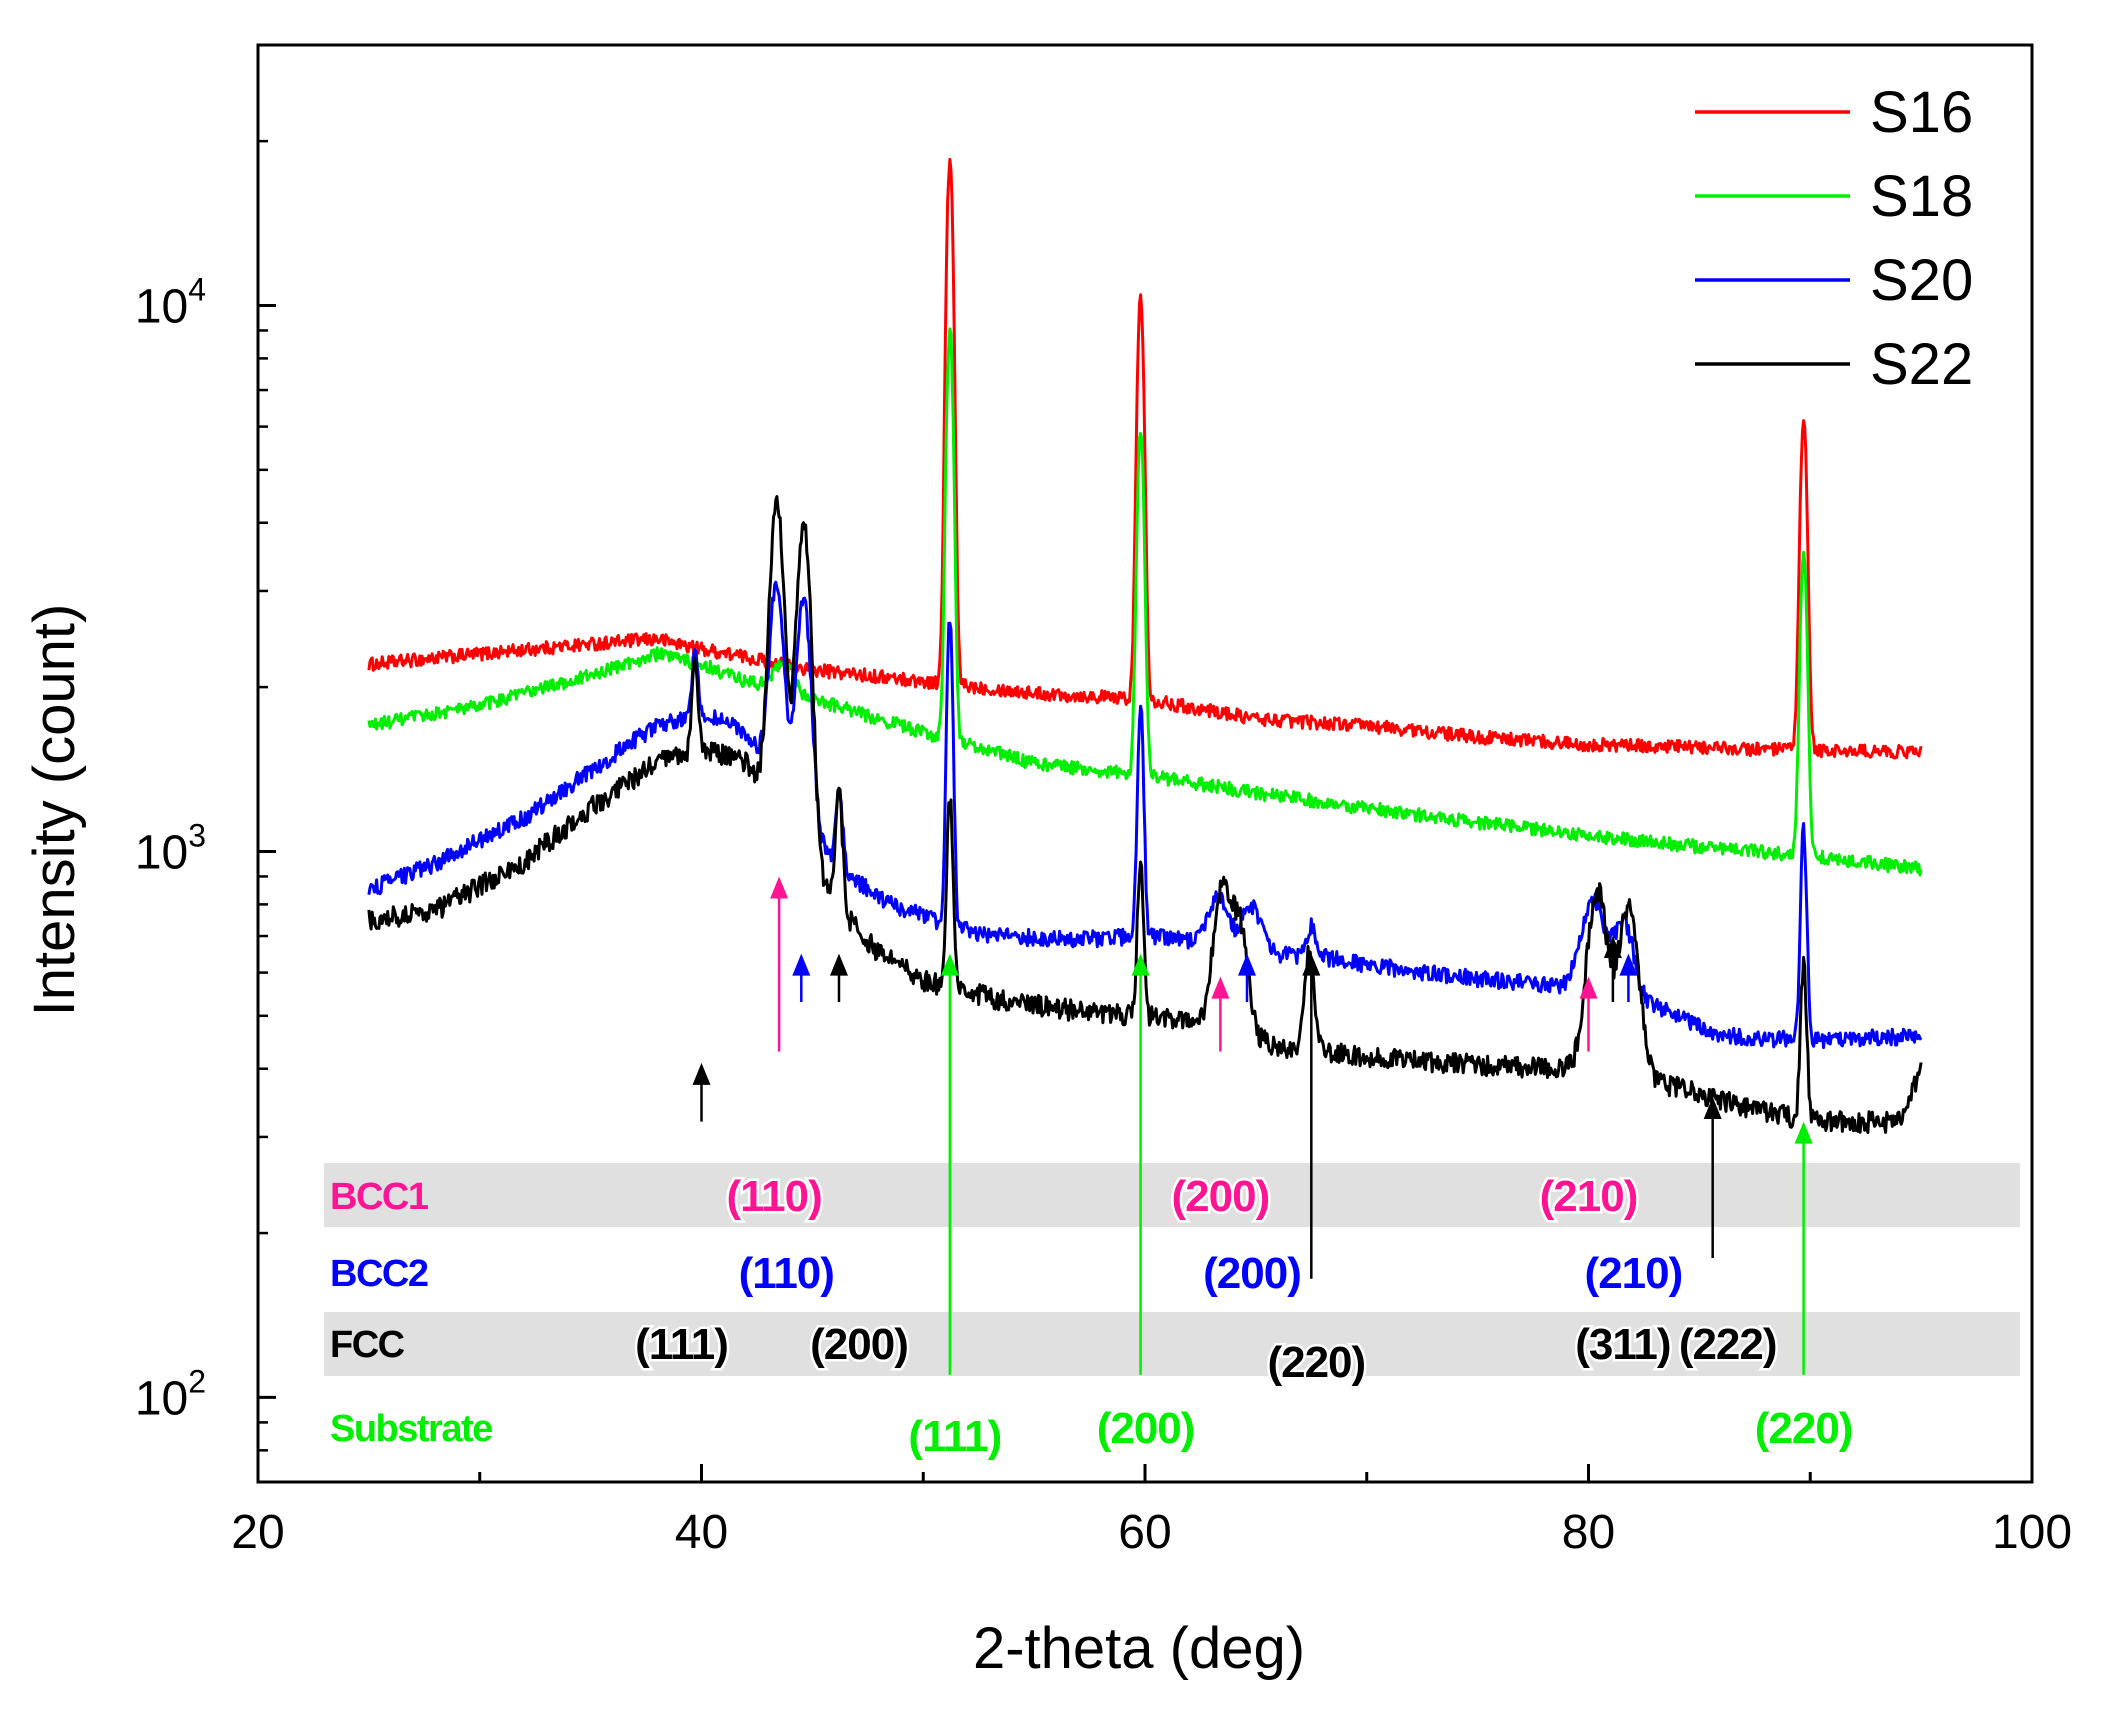 This screenshot has width=2109, height=1710. What do you see at coordinates (954, 1436) in the screenshot?
I see `peak-label-substrate-11: (111)` at bounding box center [954, 1436].